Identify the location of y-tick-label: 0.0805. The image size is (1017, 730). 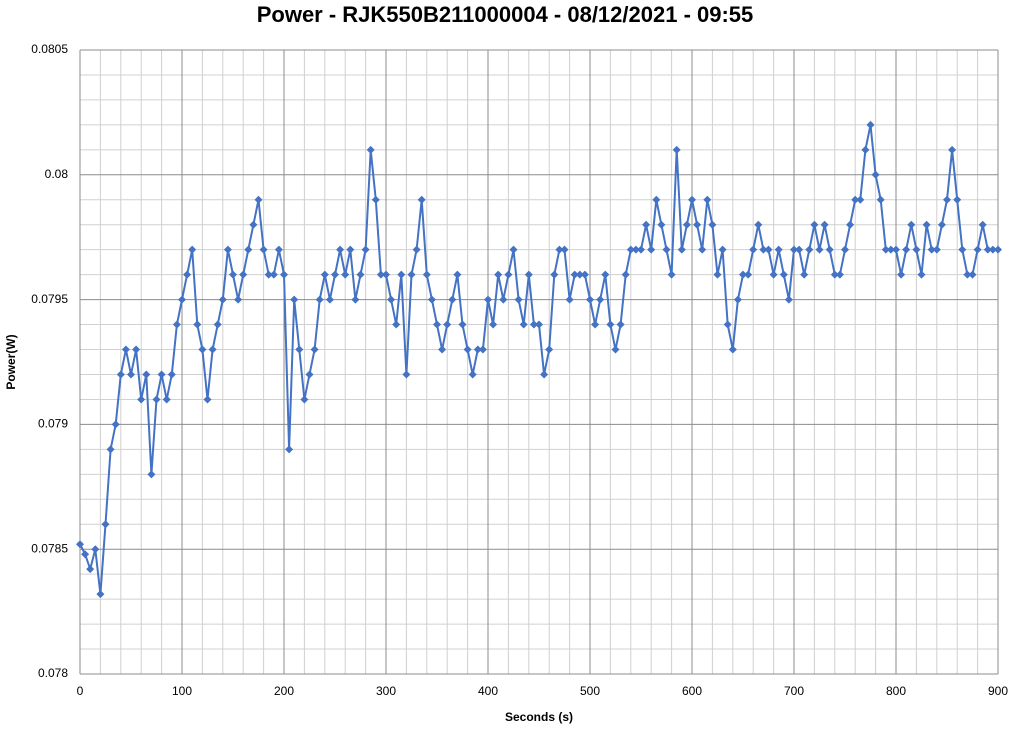
(49, 49).